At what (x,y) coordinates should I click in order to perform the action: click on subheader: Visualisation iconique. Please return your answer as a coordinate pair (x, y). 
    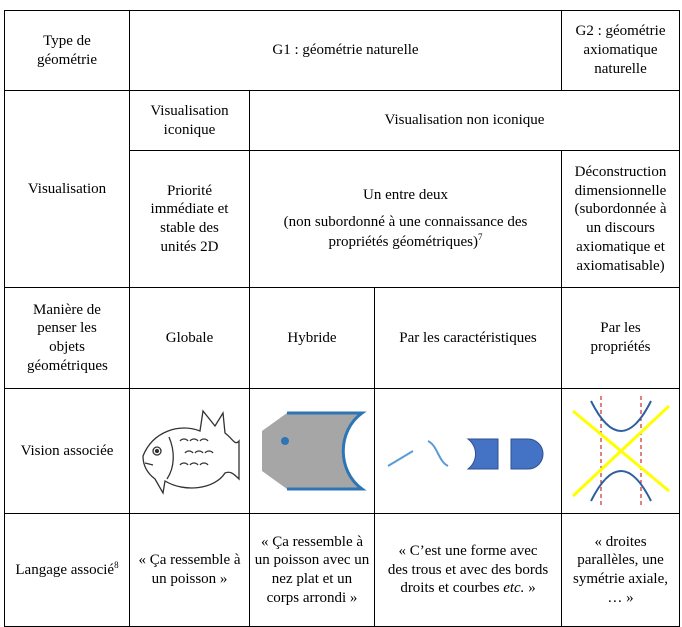
    Looking at the image, I should click on (189, 120).